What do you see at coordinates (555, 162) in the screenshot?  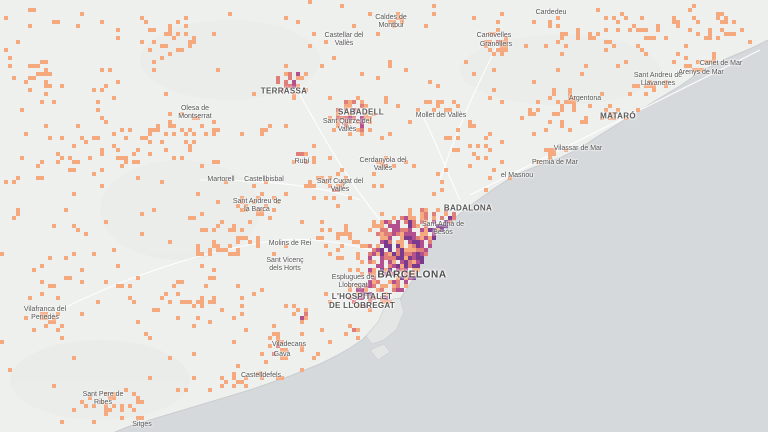 I see `label-premia-de-mar: Premià de Mar` at bounding box center [555, 162].